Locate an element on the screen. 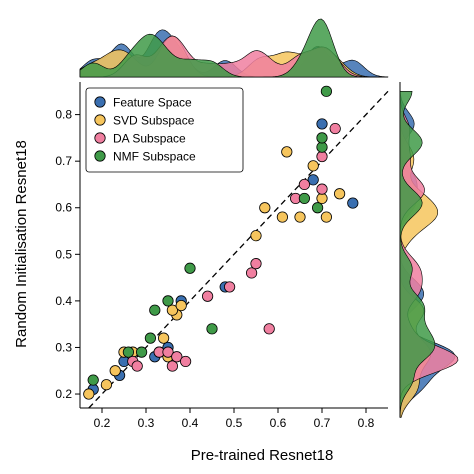 The height and width of the screenshot is (474, 474). x-axis-ticks: 0.2 0.3 0.4 0.5 0.6 0.7 0.8 is located at coordinates (234, 419).